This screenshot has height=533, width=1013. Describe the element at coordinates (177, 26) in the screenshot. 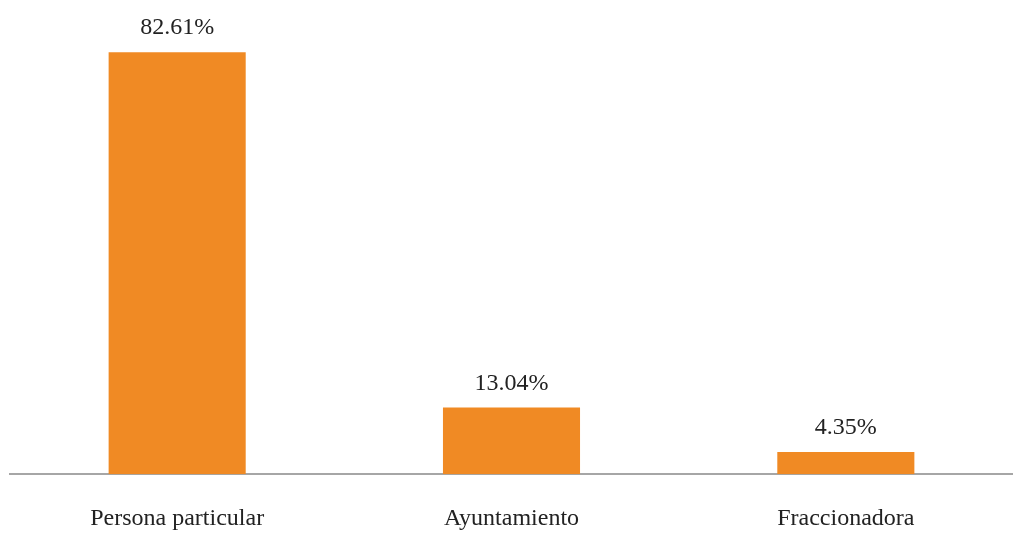

I see `data-label: 82.61%` at that location.